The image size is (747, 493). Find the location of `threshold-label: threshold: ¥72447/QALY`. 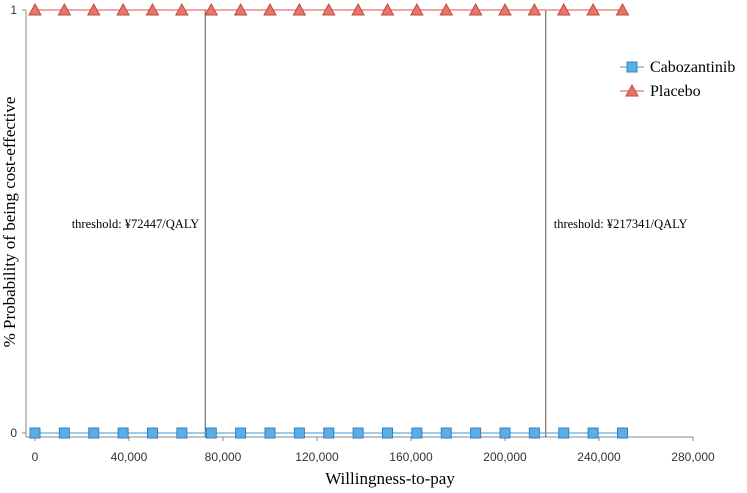

threshold-label: threshold: ¥72447/QALY is located at coordinates (136, 224).